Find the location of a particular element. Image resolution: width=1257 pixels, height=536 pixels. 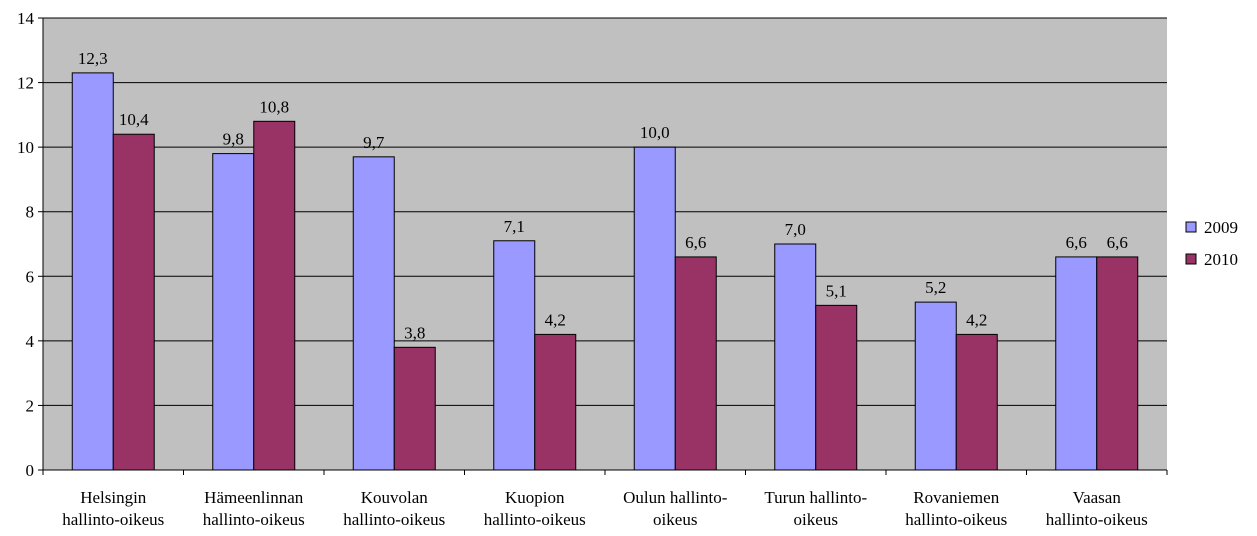

data-label: 10,4 is located at coordinates (134, 119).